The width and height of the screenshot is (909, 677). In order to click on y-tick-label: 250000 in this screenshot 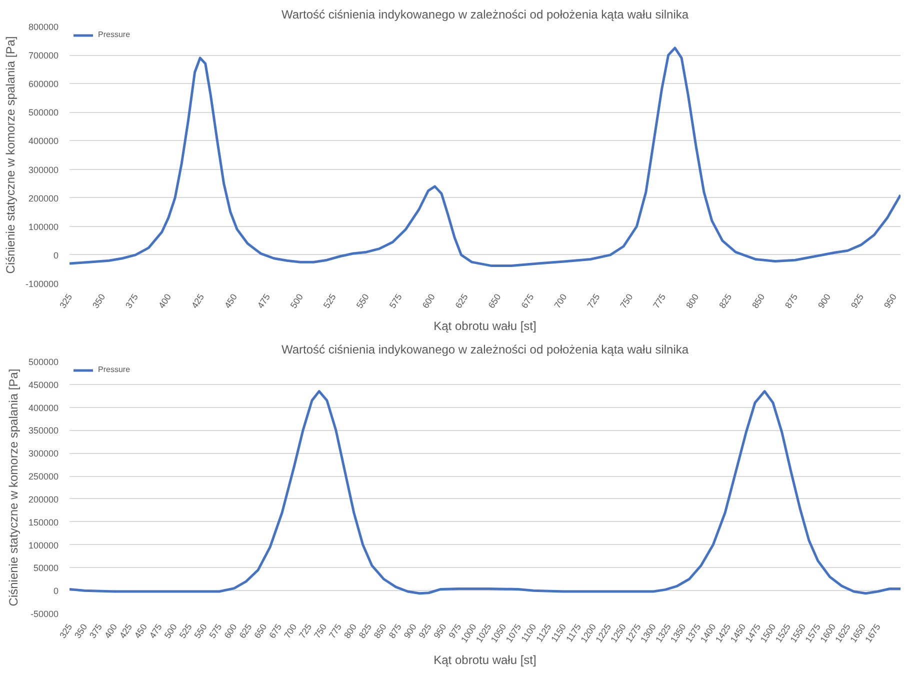, I will do `click(43, 477)`.